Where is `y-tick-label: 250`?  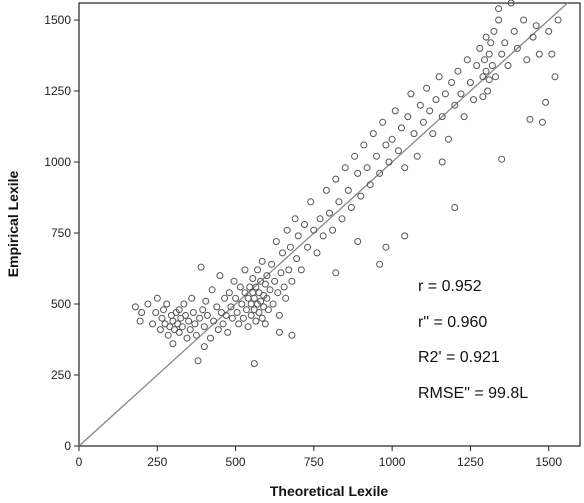
y-tick-label: 250 is located at coordinates (61, 375).